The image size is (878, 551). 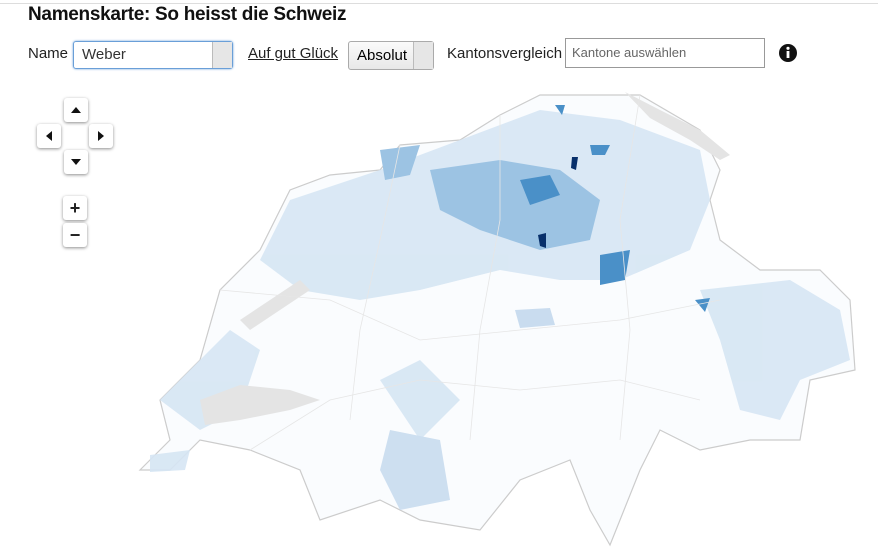 What do you see at coordinates (75, 208) in the screenshot?
I see `zoom-in: +` at bounding box center [75, 208].